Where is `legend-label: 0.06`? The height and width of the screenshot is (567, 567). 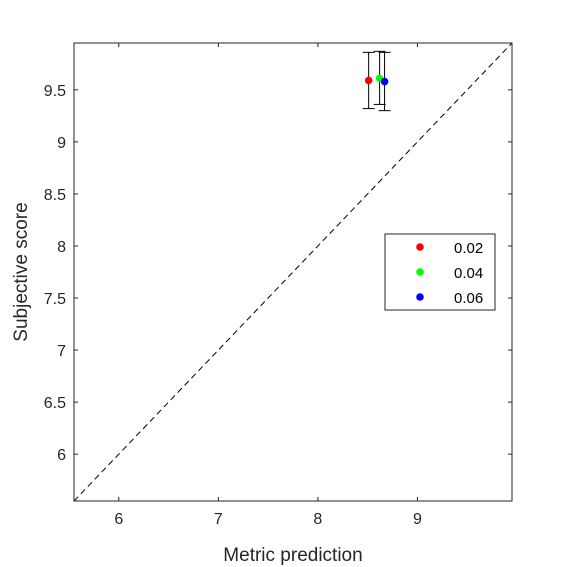
legend-label: 0.06 is located at coordinates (468, 298).